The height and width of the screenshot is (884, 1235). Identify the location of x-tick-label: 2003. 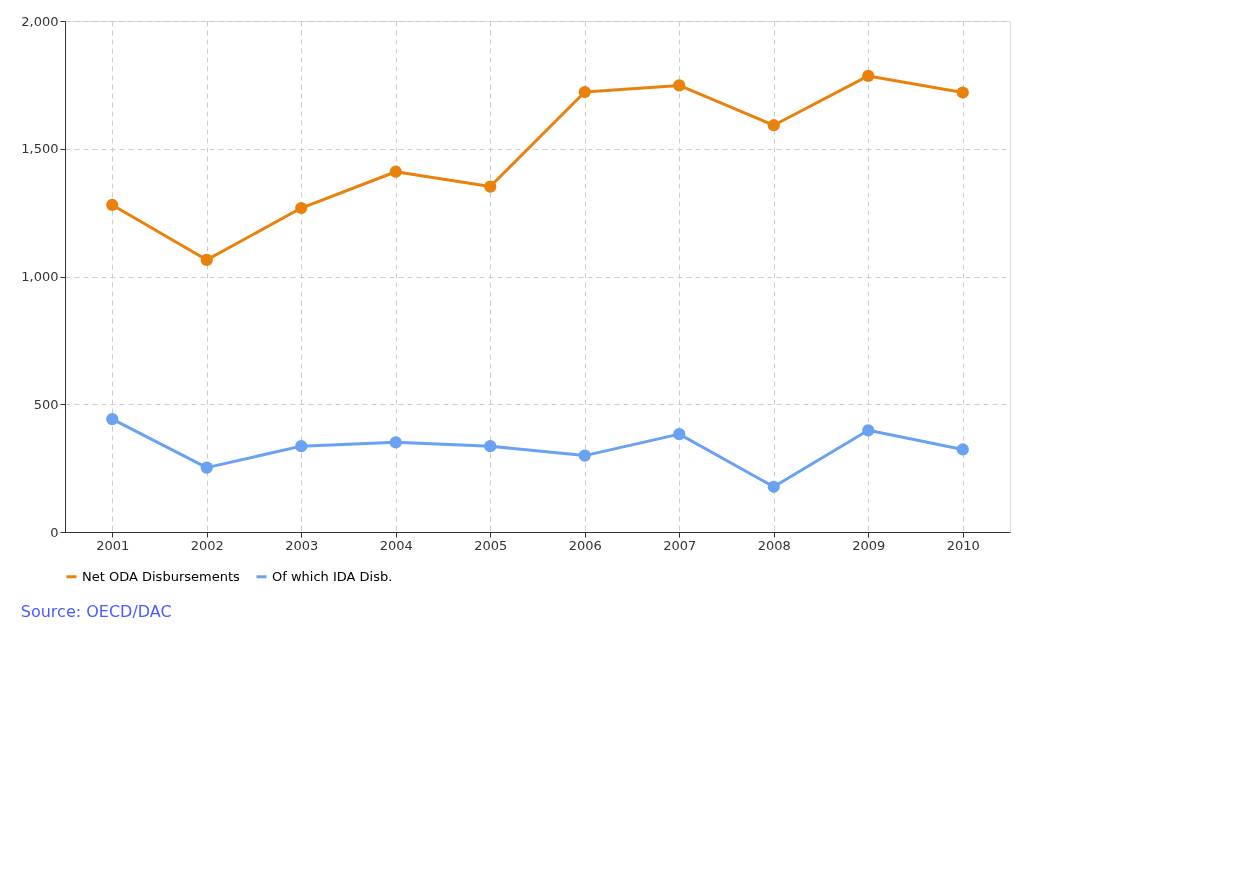
(302, 545).